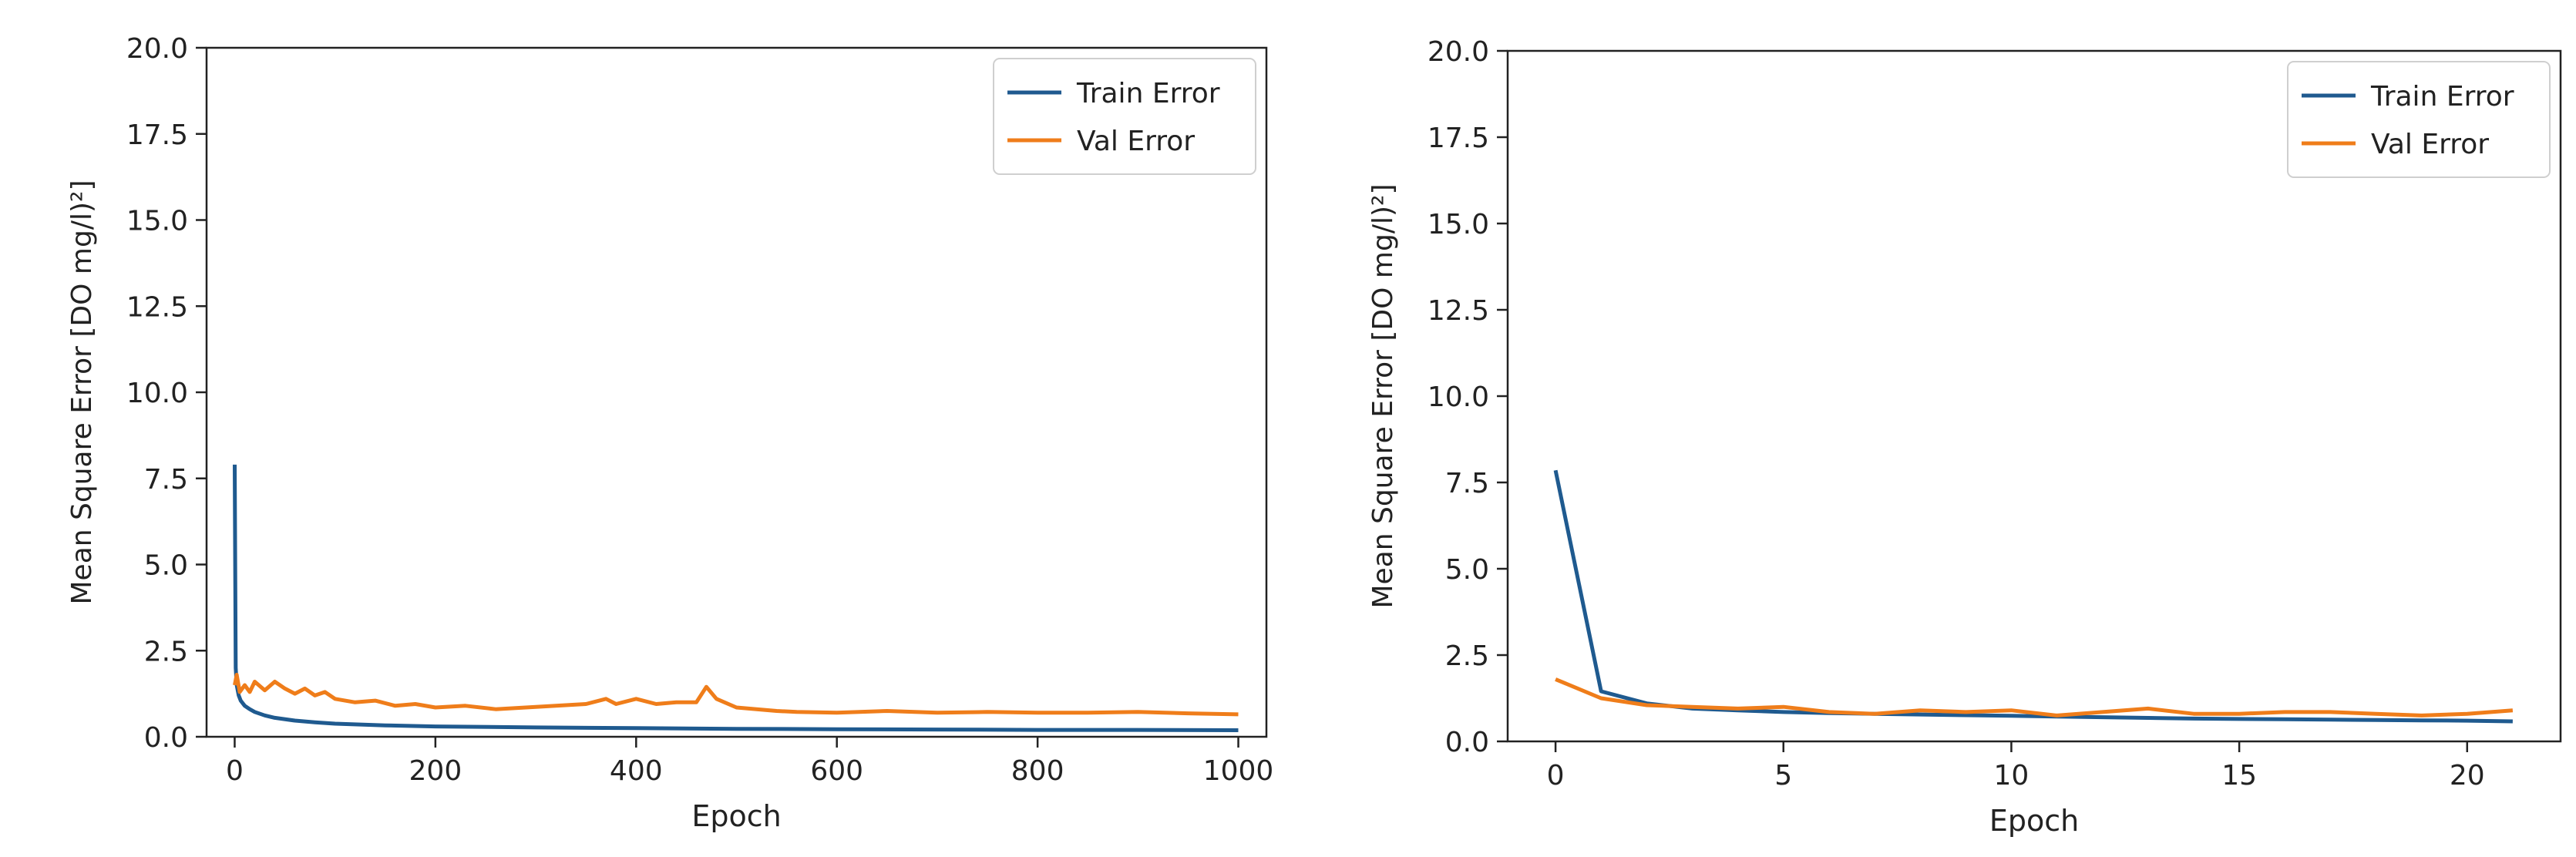 The image size is (2576, 857). Describe the element at coordinates (636, 771) in the screenshot. I see `x-tick-label: 400` at that location.